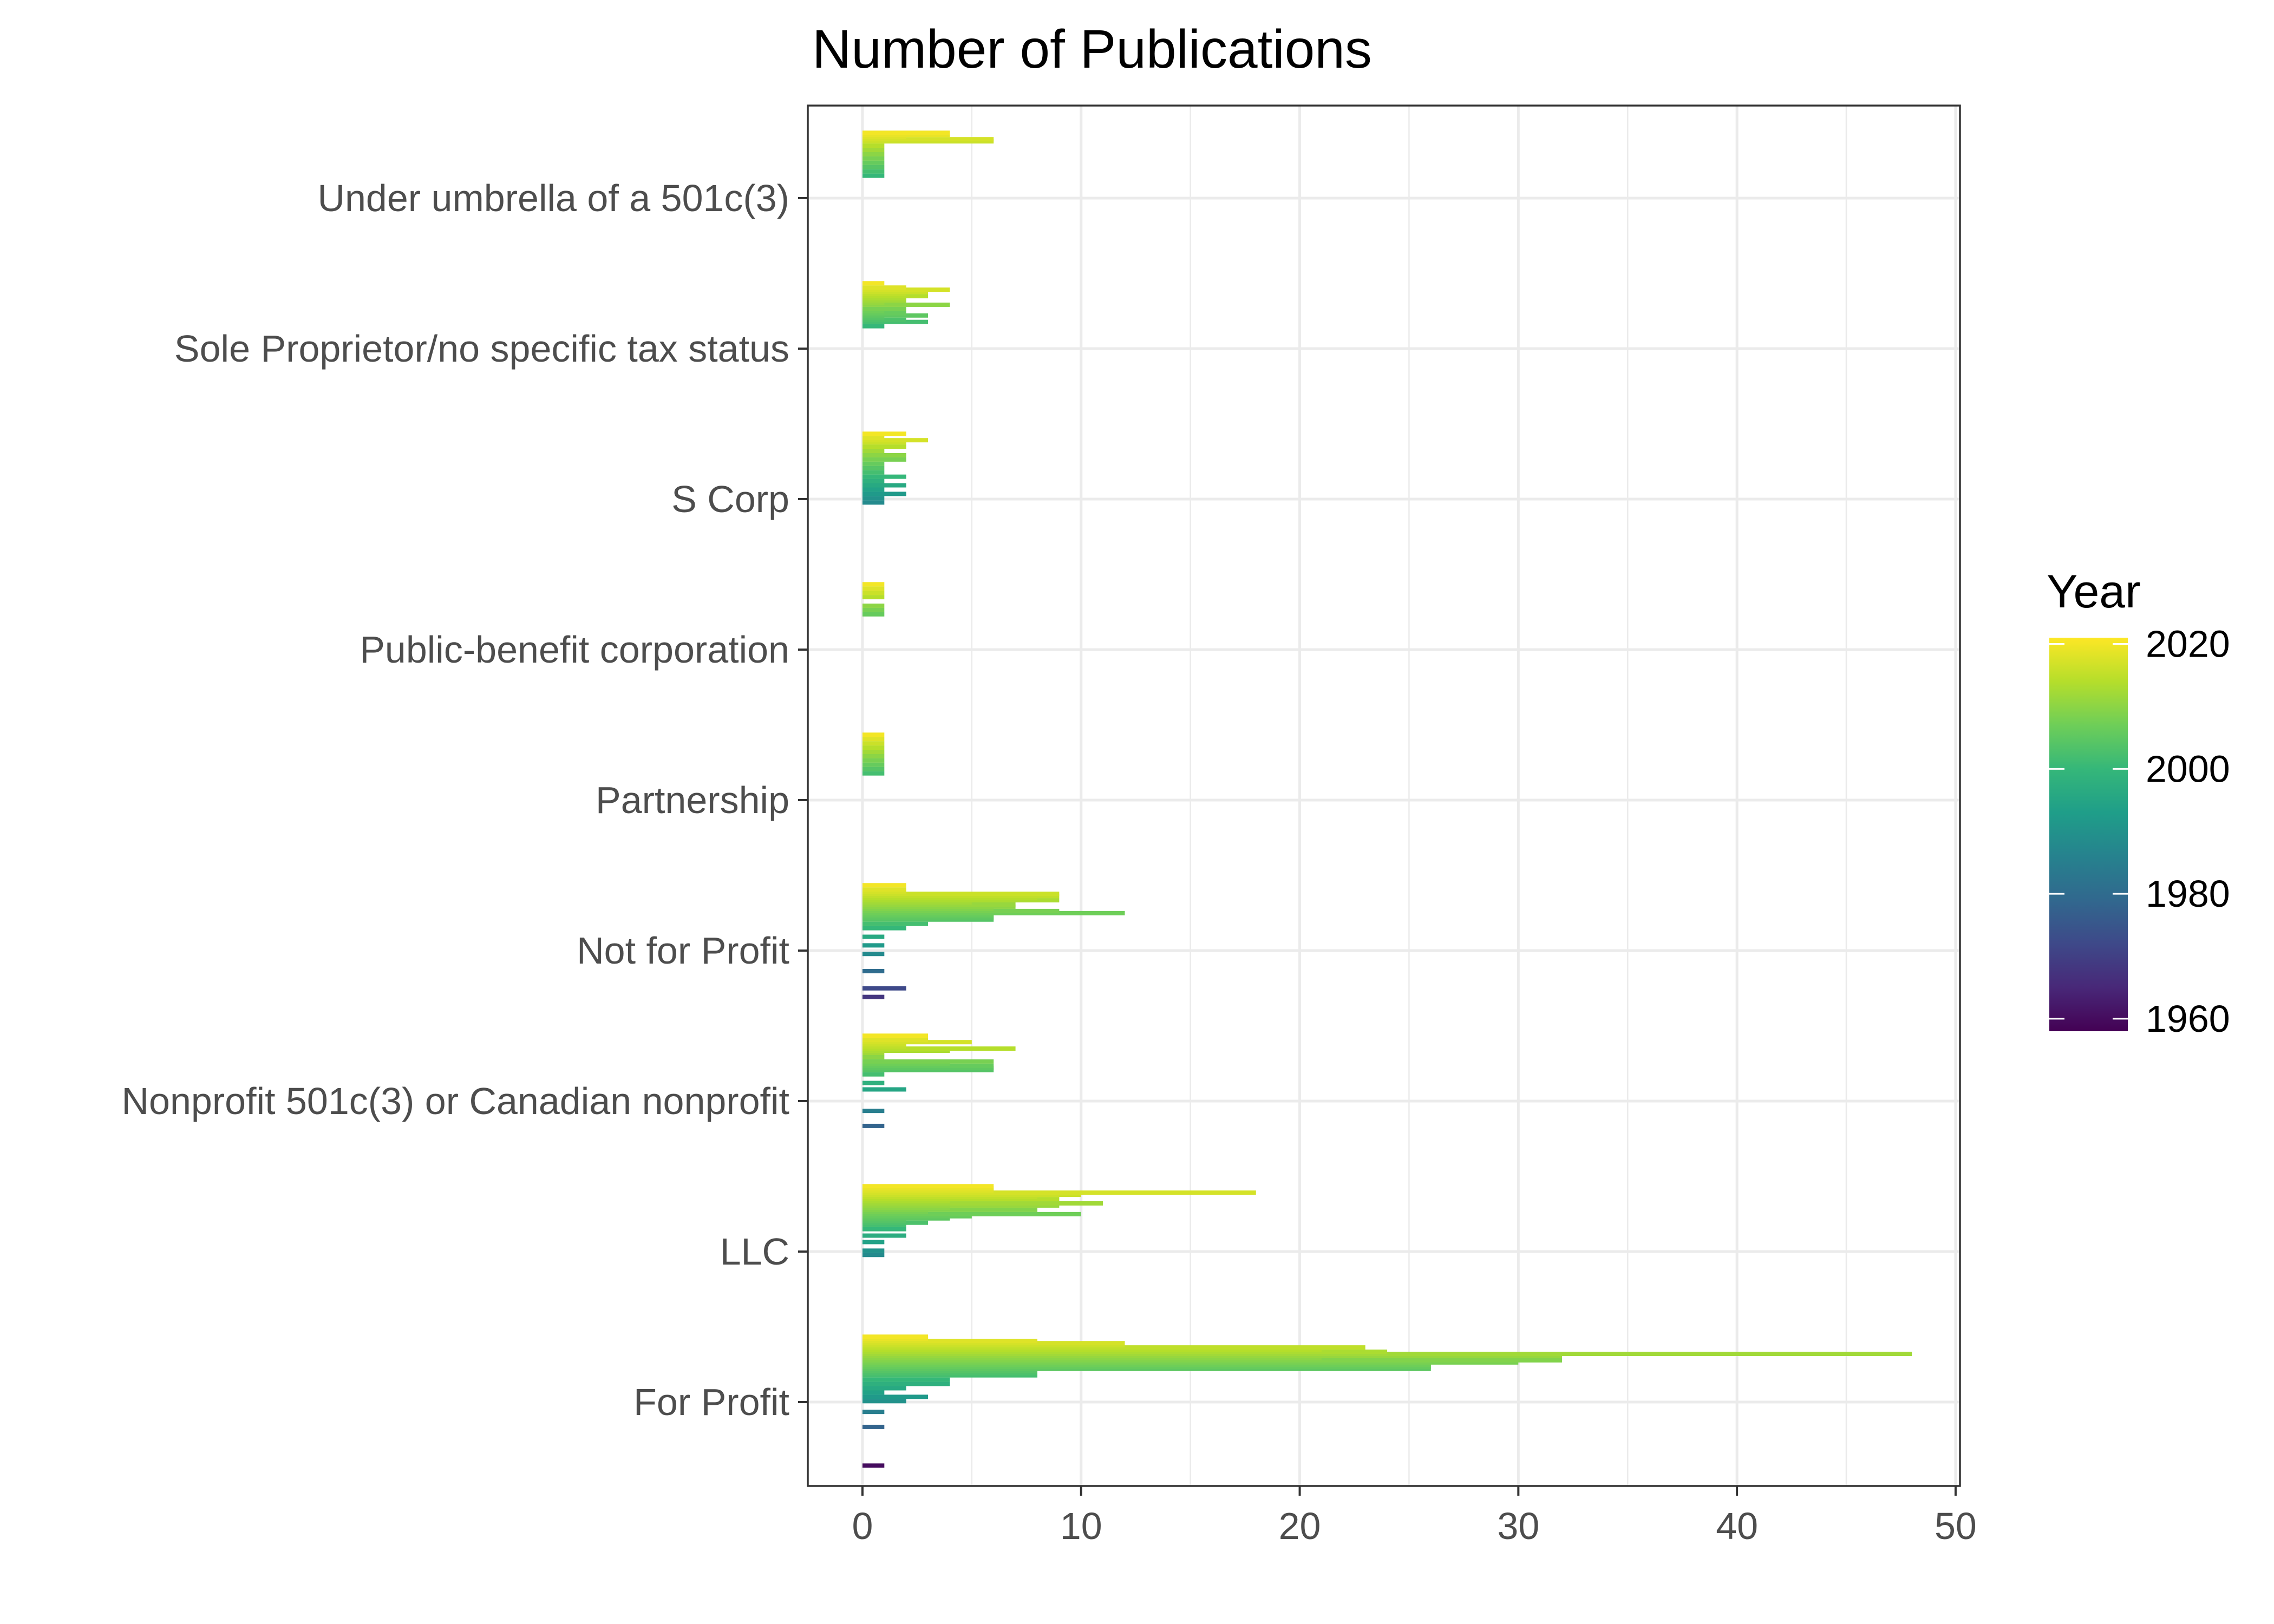 The image size is (2274, 1624). Describe the element at coordinates (730, 499) in the screenshot. I see `y-tick-label: S Corp` at that location.